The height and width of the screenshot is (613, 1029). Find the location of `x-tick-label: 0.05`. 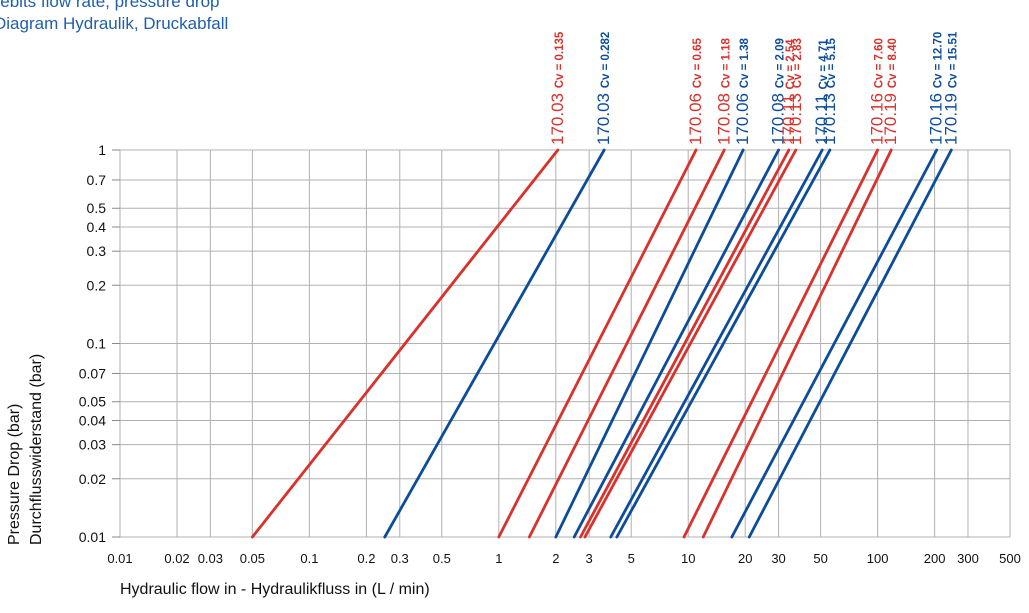

x-tick-label: 0.05 is located at coordinates (252, 558).